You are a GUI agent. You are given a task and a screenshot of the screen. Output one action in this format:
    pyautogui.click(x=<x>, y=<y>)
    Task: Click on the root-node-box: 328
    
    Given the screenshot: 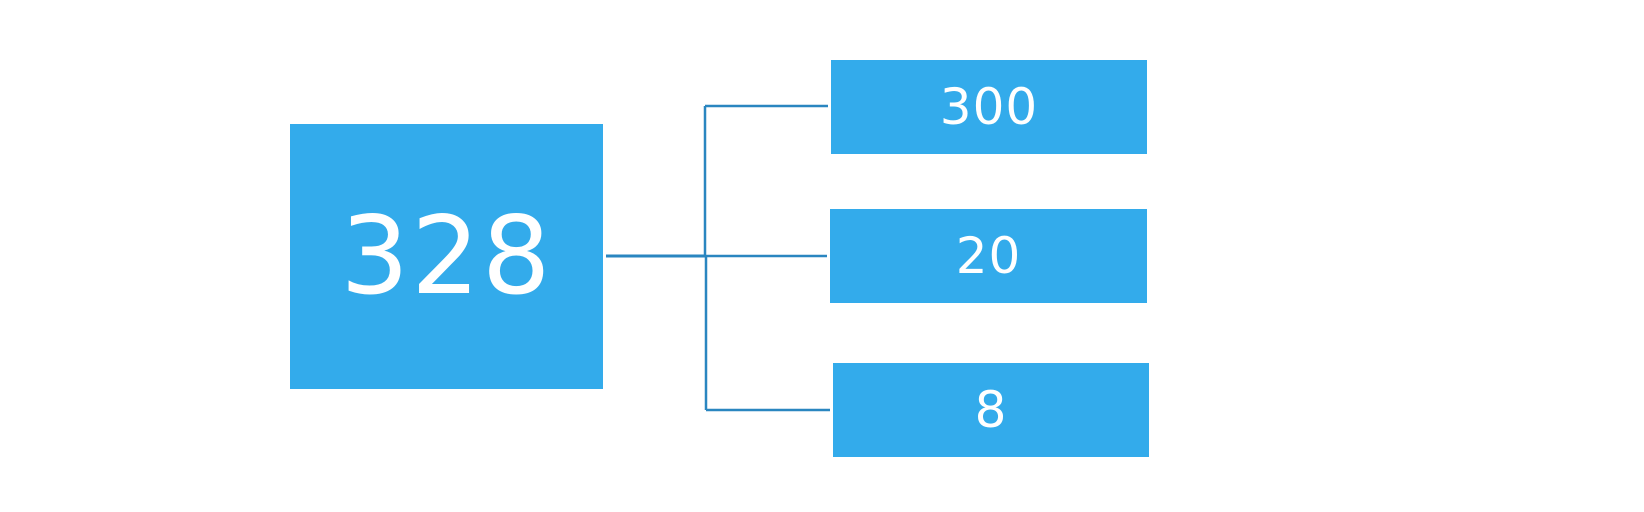 What is the action you would take?
    pyautogui.click(x=446, y=256)
    